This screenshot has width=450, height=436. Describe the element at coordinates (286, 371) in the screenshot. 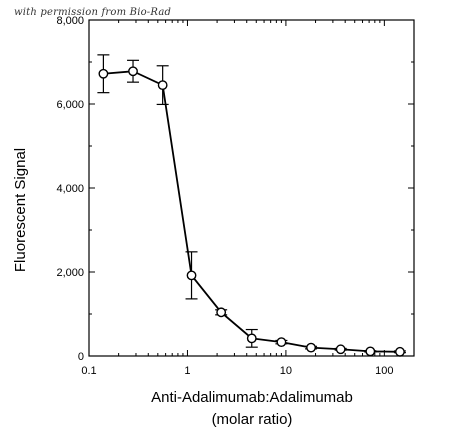

I see `x-tick-label: 10` at that location.